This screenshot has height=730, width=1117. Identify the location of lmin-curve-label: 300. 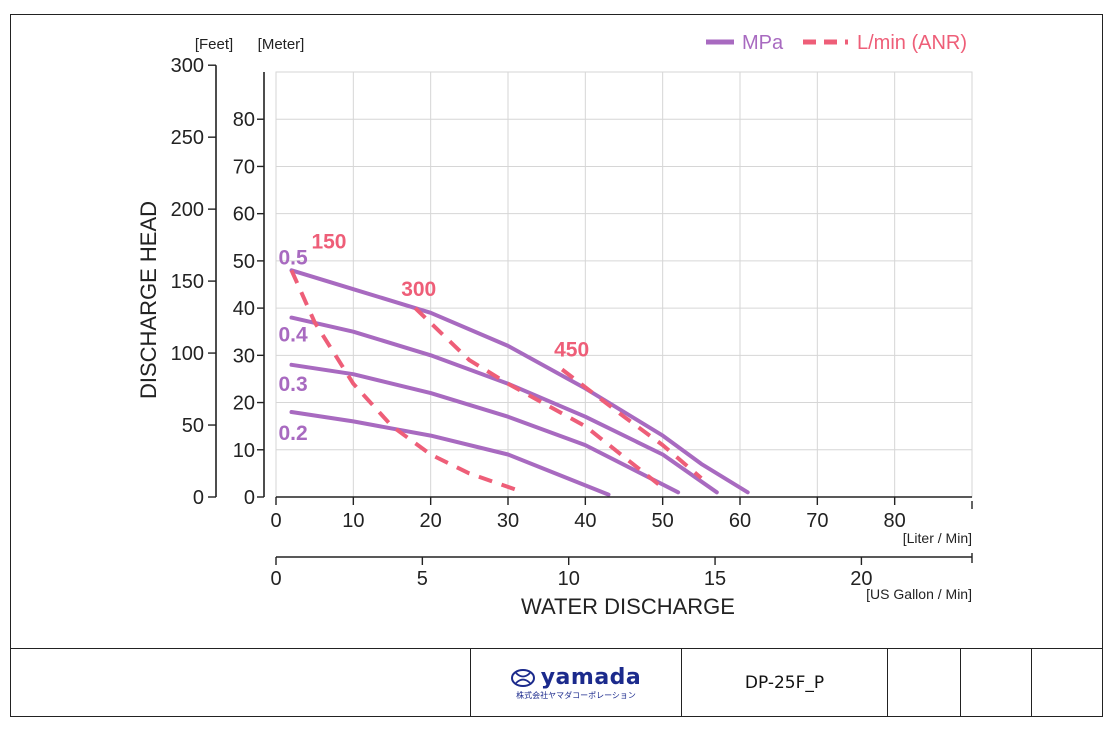
(418, 289).